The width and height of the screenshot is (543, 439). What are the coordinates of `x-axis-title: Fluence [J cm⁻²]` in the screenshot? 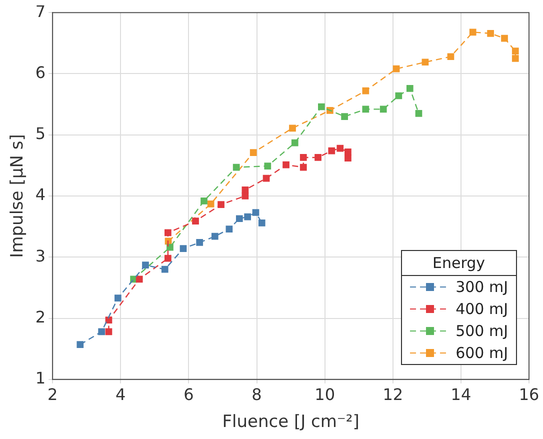 It's located at (291, 422).